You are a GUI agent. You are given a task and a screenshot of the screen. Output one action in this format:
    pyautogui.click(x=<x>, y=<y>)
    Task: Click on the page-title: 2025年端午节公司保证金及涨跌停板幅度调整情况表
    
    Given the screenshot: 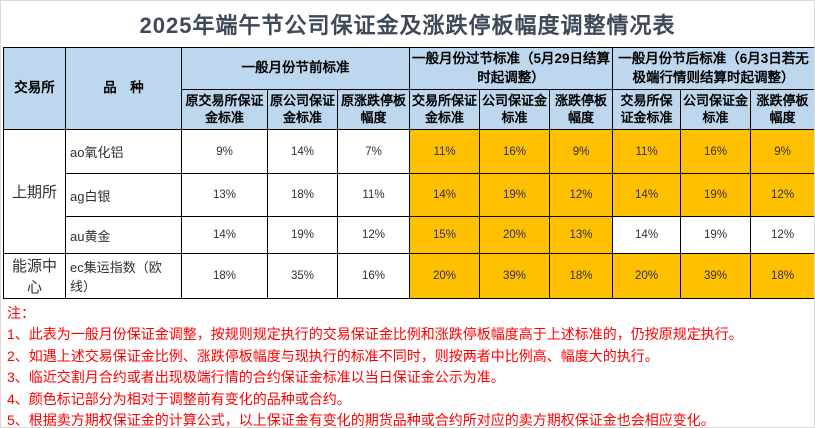 What is the action you would take?
    pyautogui.click(x=407, y=25)
    